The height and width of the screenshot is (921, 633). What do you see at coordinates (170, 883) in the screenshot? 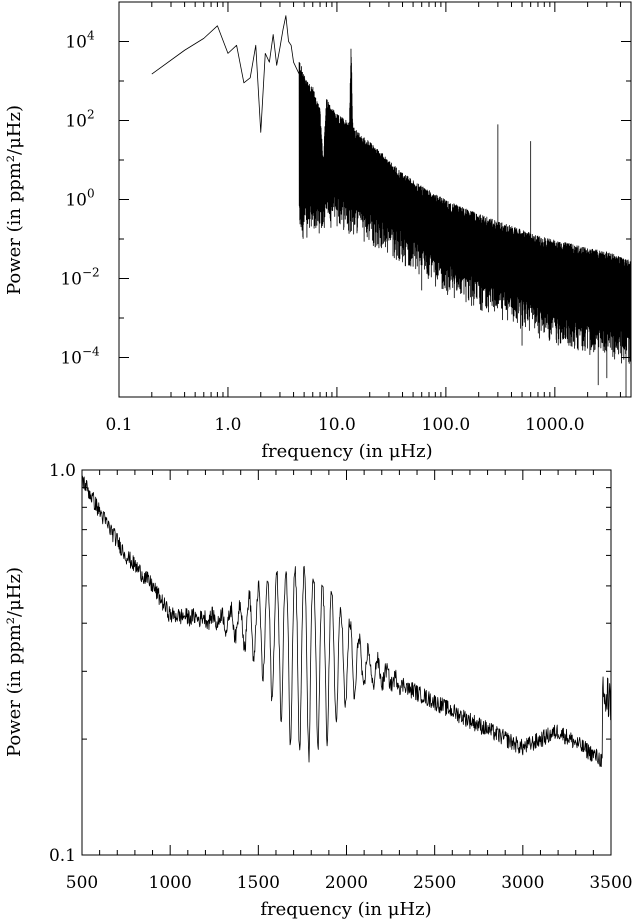
I see `x-tick-label: 1000` at bounding box center [170, 883].